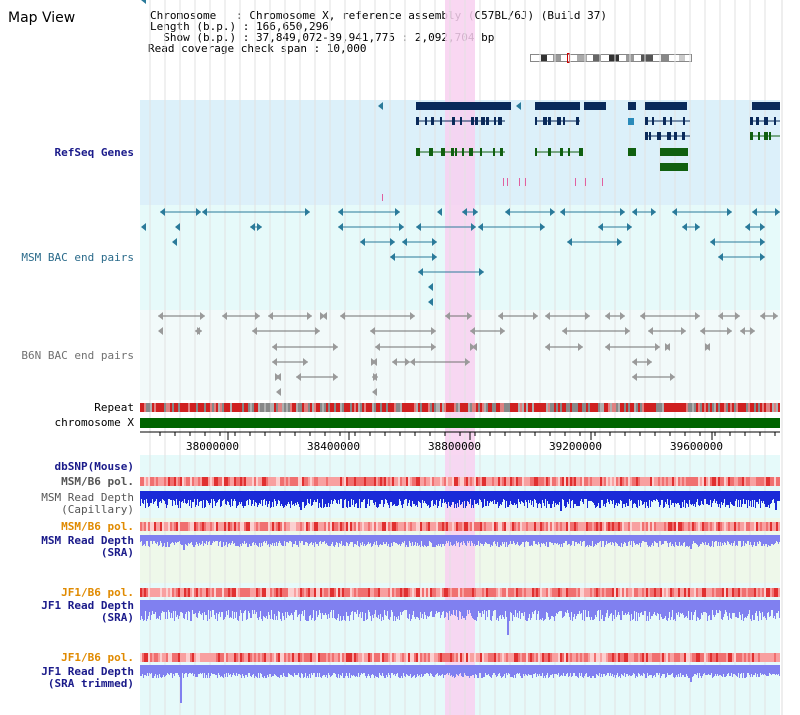  I want to click on repeat-track-label: Repeat, so click(114, 407).